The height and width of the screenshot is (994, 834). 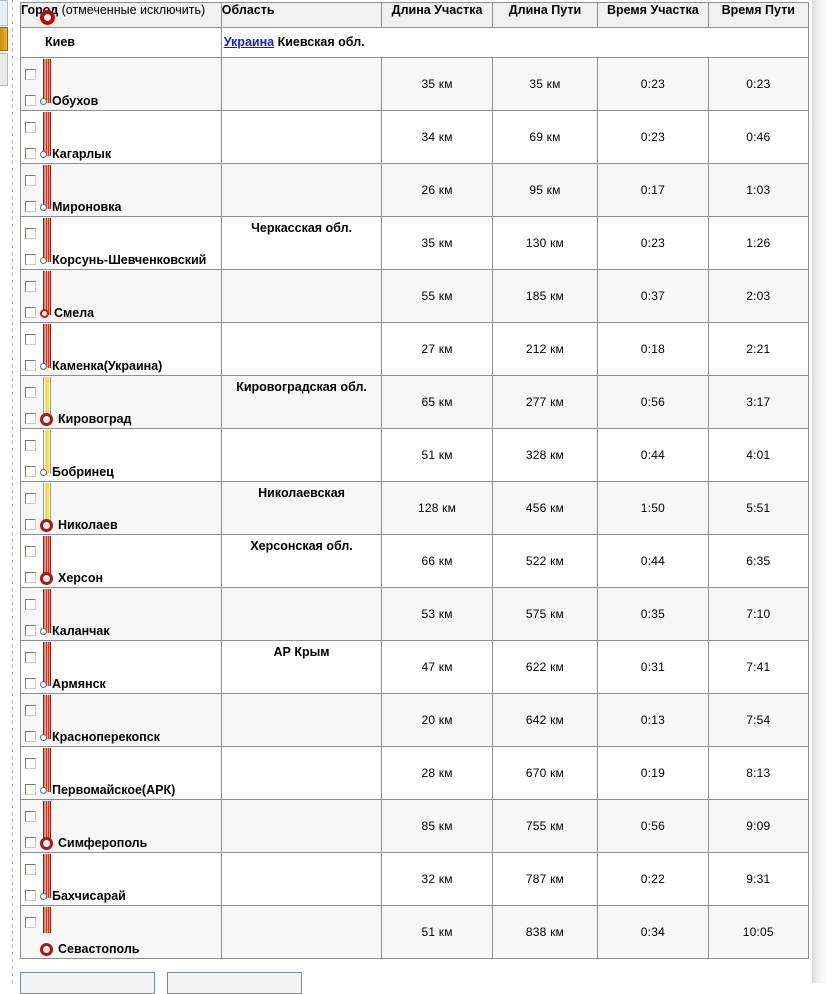 I want to click on total-length-cell: 622 км, so click(x=545, y=667).